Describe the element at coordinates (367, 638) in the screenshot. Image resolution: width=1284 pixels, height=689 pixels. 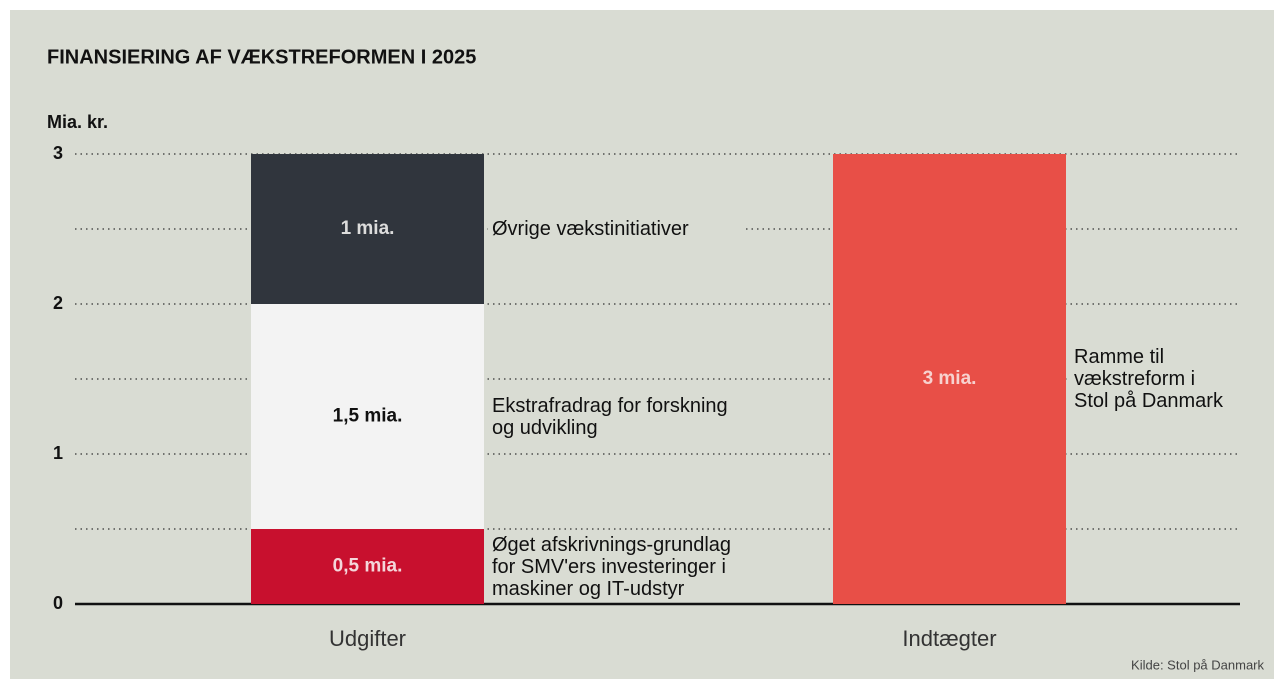
I see `x-tick-label: Udgifter` at that location.